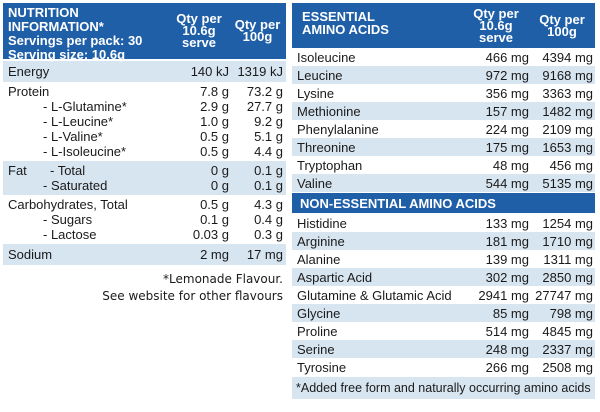  What do you see at coordinates (163, 185) in the screenshot?
I see `fat-saturated-row: - Saturated 0 g 0.1 g` at bounding box center [163, 185].